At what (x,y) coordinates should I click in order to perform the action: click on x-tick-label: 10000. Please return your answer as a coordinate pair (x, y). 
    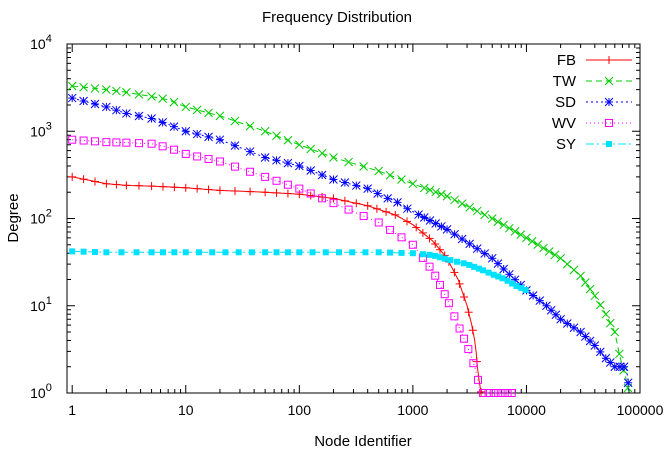
    Looking at the image, I should click on (526, 410).